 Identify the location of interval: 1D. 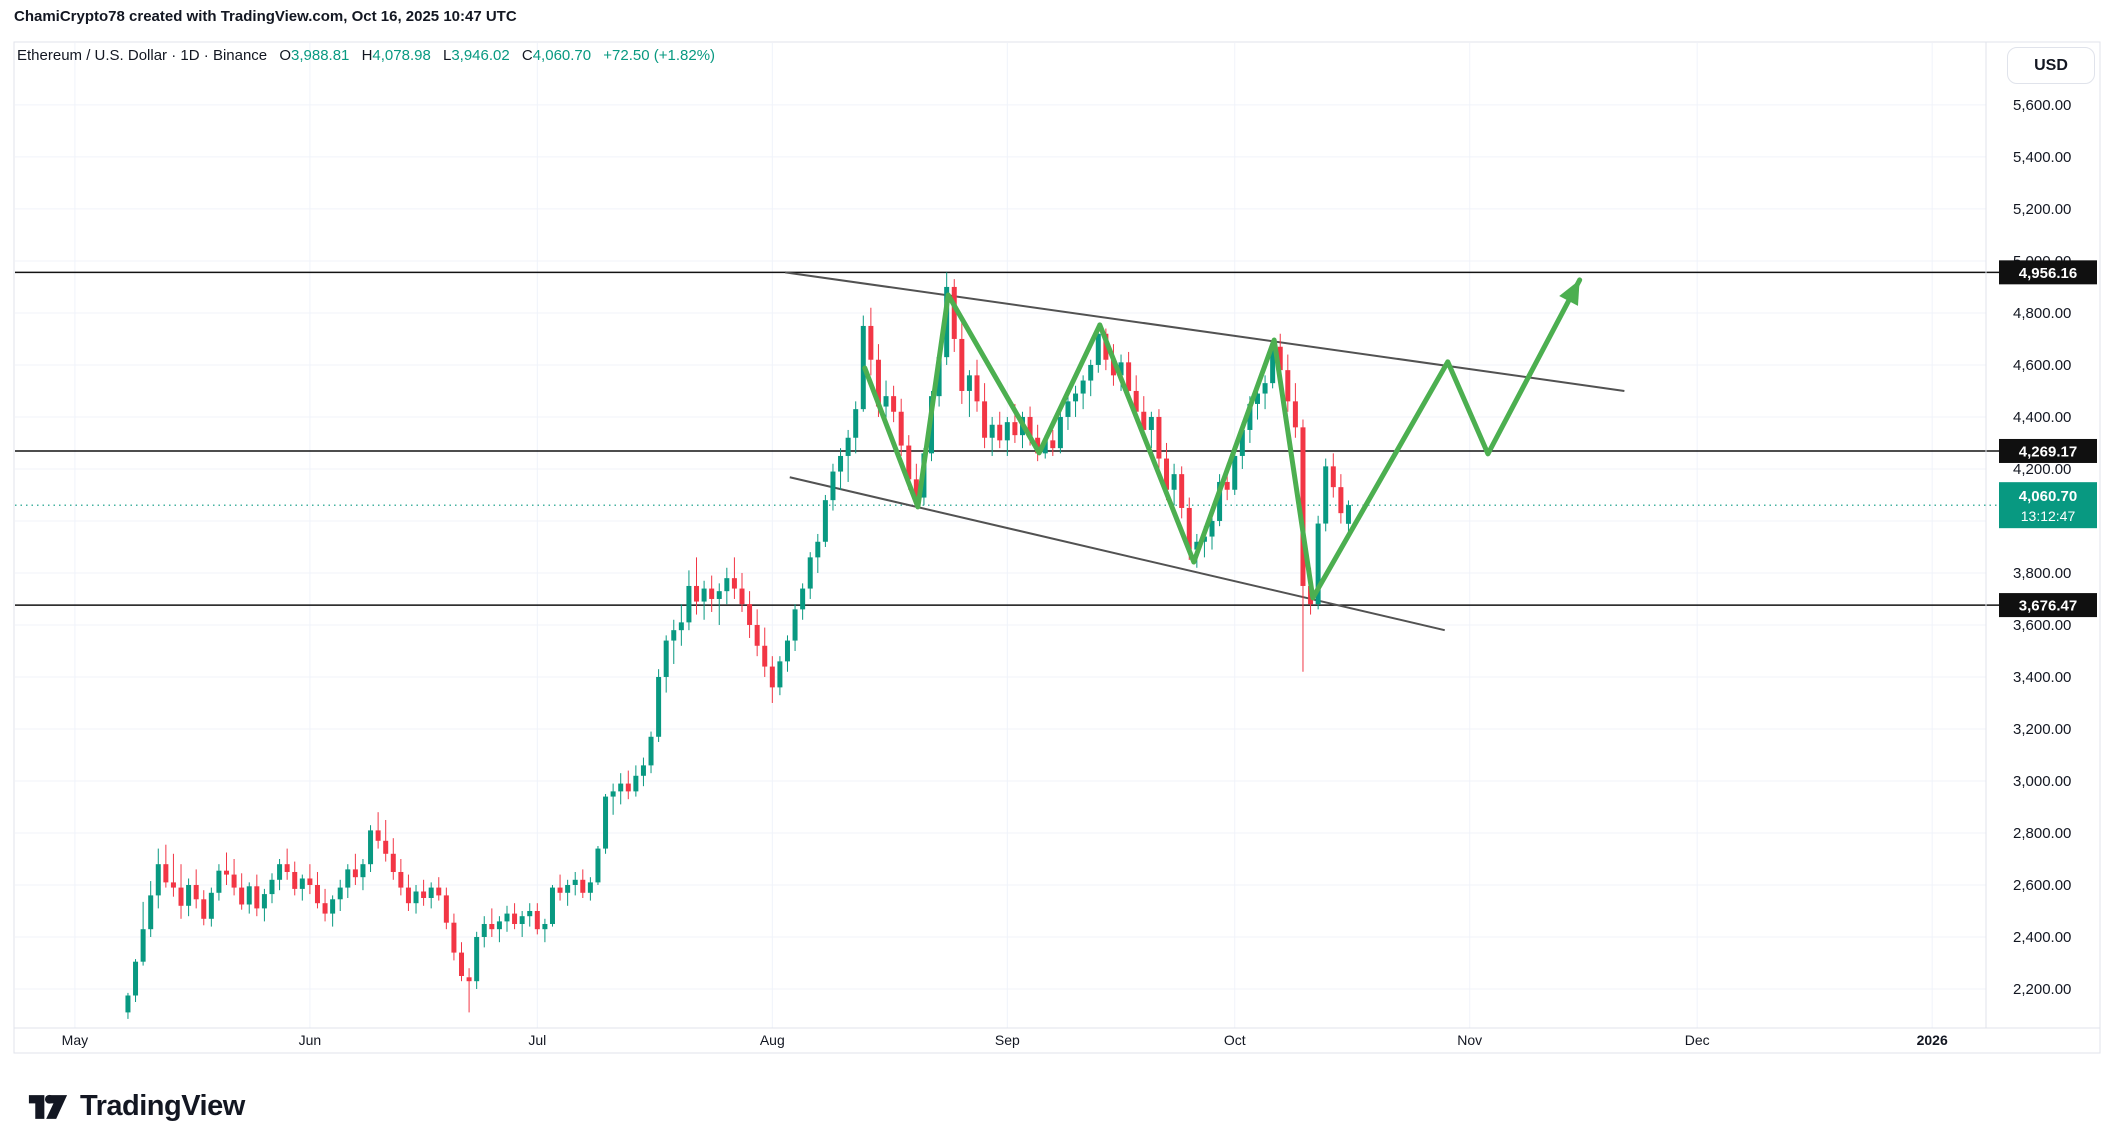
(190, 55).